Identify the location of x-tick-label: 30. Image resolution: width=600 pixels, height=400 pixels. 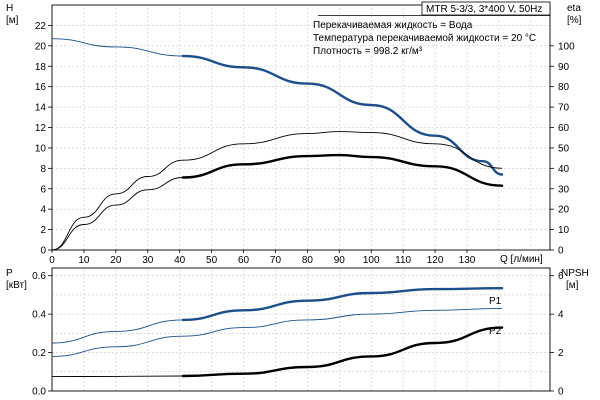
(148, 260).